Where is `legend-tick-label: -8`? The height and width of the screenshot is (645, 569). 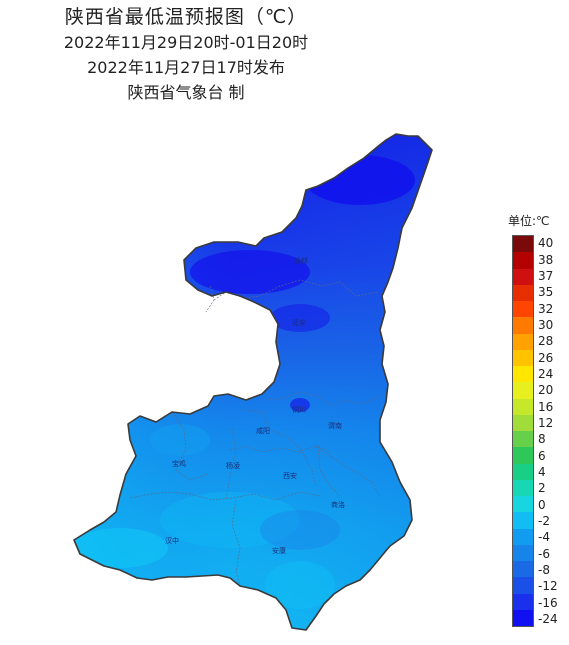
legend-tick-label: -8 is located at coordinates (544, 569).